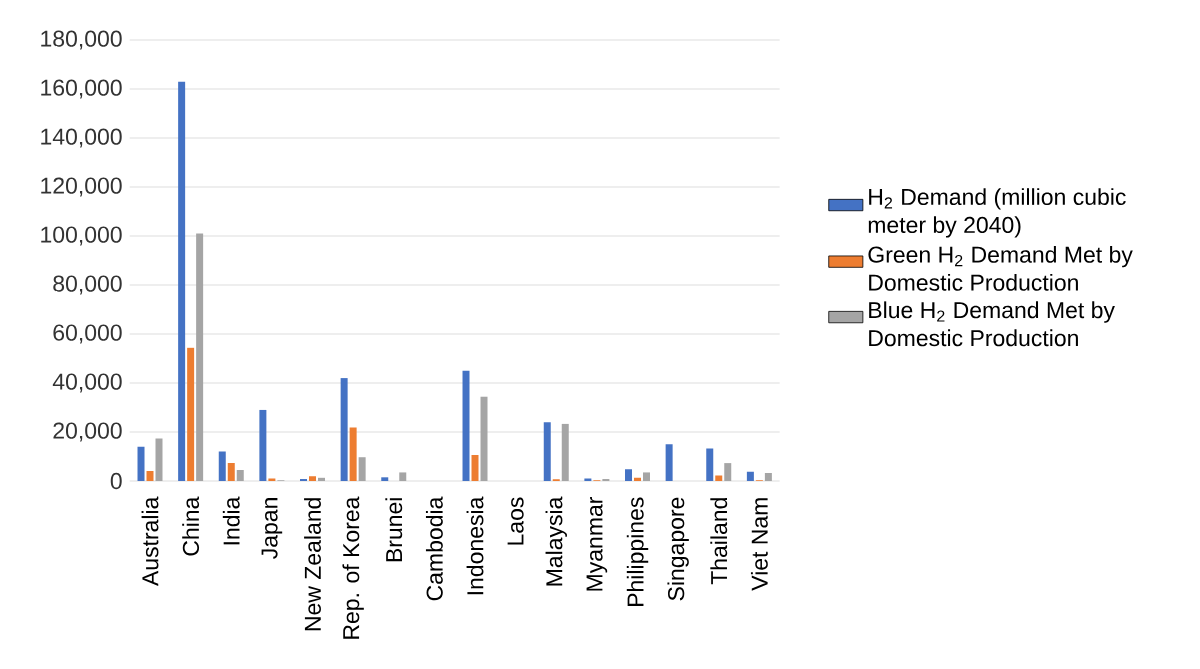 The height and width of the screenshot is (669, 1200). What do you see at coordinates (997, 213) in the screenshot?
I see `legend-label: H$_{2}$ Demand (million cubic meter by 2040)` at bounding box center [997, 213].